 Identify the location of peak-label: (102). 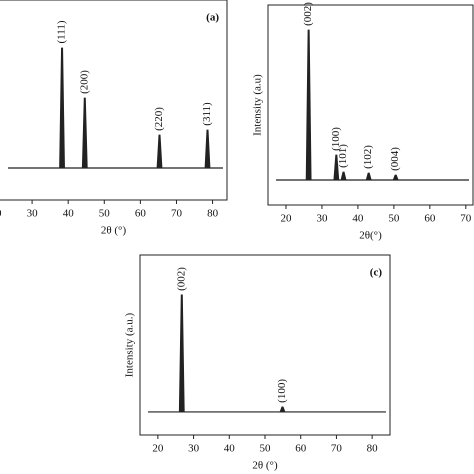
(368, 157).